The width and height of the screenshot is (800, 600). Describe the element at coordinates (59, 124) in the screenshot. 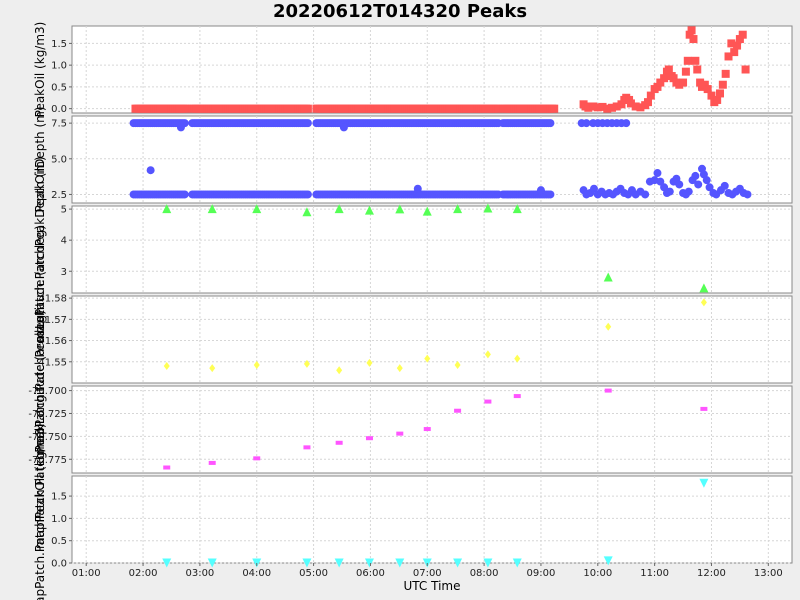

I see `y-tick-label: 7.5` at that location.